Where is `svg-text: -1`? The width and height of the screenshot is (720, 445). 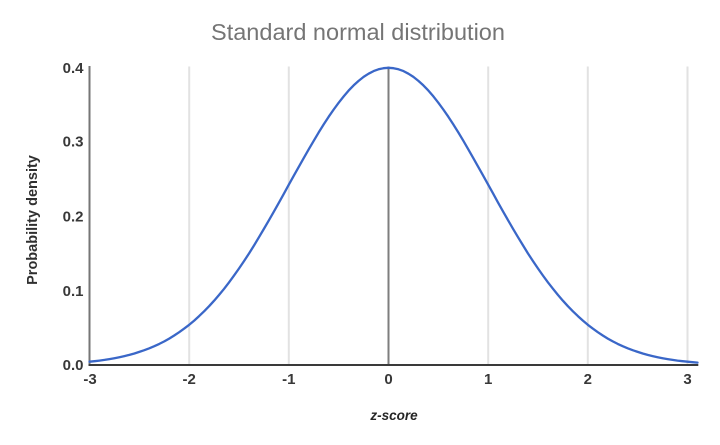 svg-text: -1 is located at coordinates (288, 379).